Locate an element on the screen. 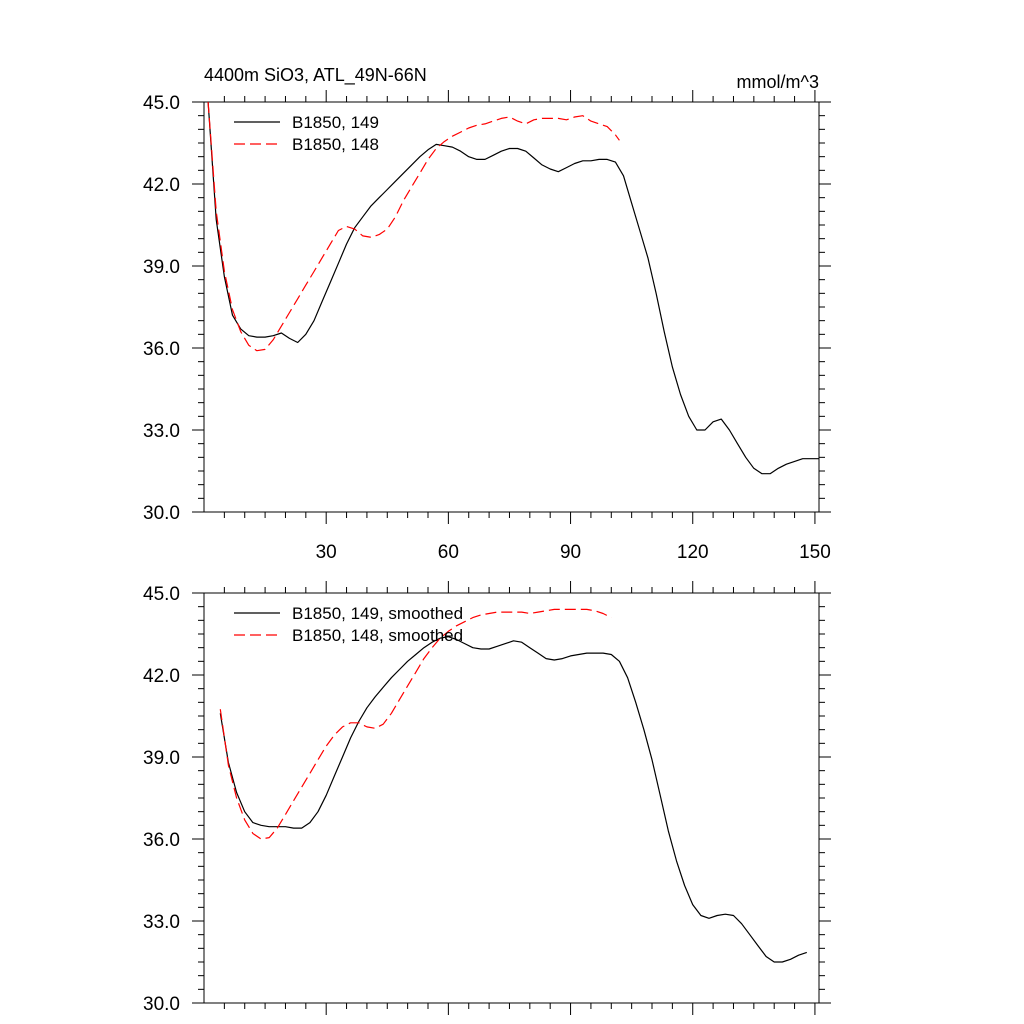 This screenshot has height=1024, width=1024. units-label: mmol/m^3 is located at coordinates (778, 82).